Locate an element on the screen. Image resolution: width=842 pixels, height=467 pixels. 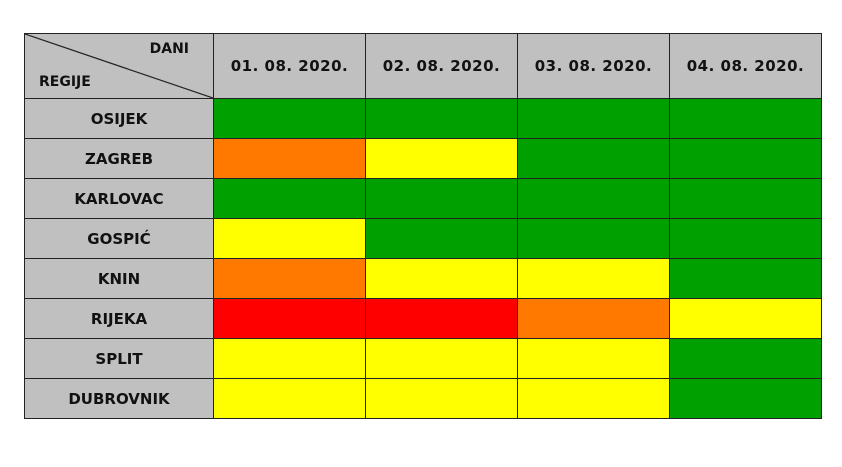
region-label: SPLIT is located at coordinates (119, 358).